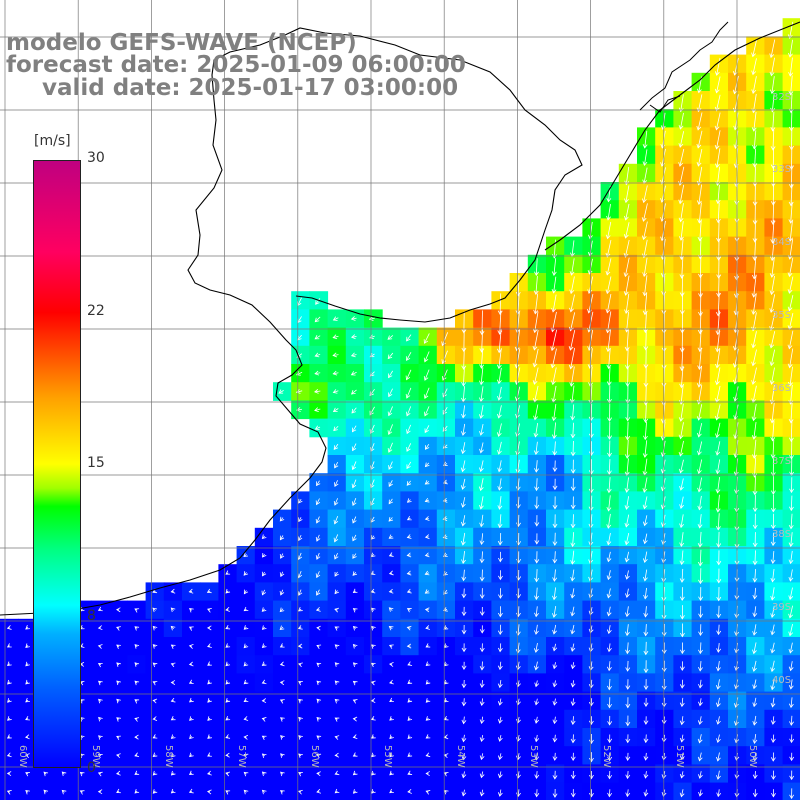  What do you see at coordinates (781, 242) in the screenshot?
I see `lat-label: 34S` at bounding box center [781, 242].